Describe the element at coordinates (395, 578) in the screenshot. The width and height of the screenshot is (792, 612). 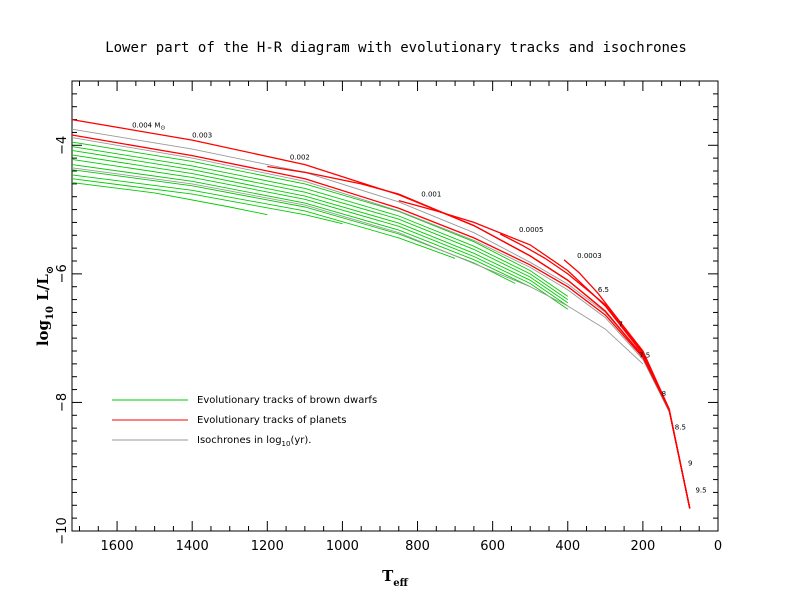
I see `x-axis-label: Teff` at that location.